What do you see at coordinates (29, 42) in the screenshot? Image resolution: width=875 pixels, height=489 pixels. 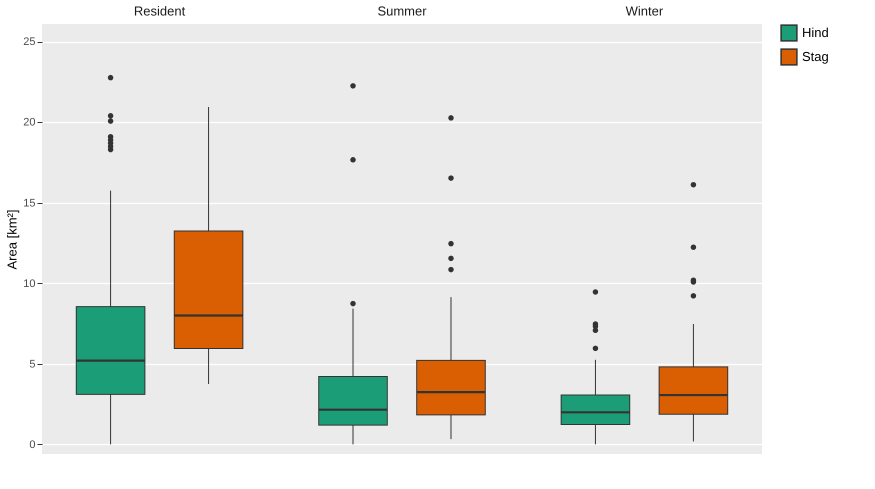 I see `y-tick-label: 25` at bounding box center [29, 42].